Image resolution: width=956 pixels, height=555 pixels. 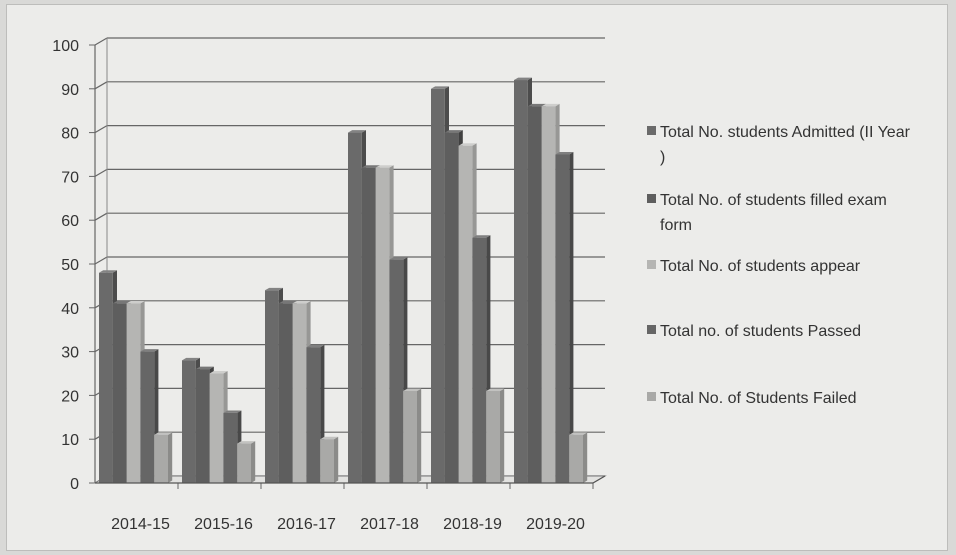 What do you see at coordinates (555, 524) in the screenshot?
I see `x-tick-label: 2019-20` at bounding box center [555, 524].